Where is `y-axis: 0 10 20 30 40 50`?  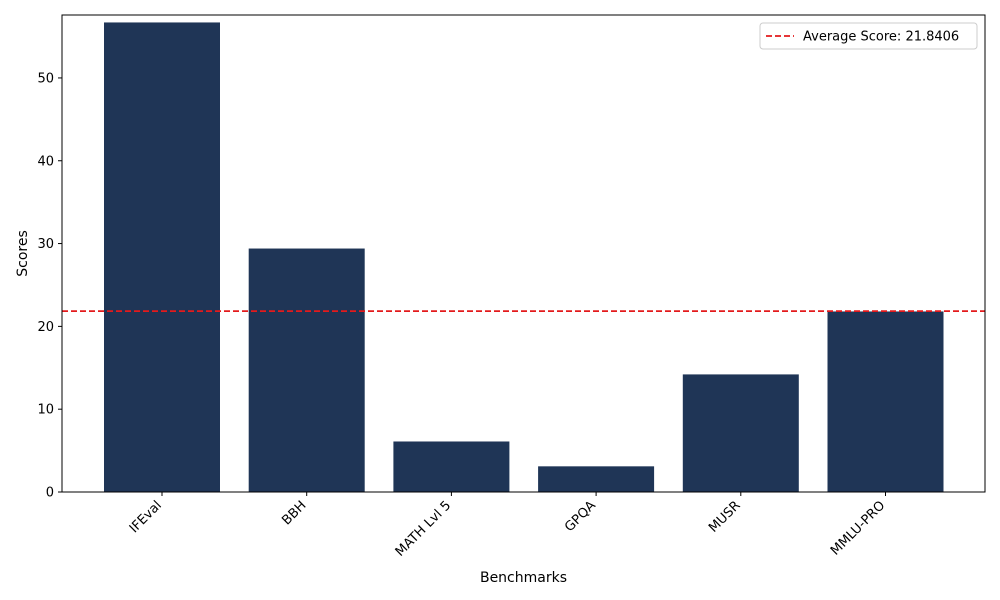 y-axis: 0 10 20 30 40 50 is located at coordinates (49, 286).